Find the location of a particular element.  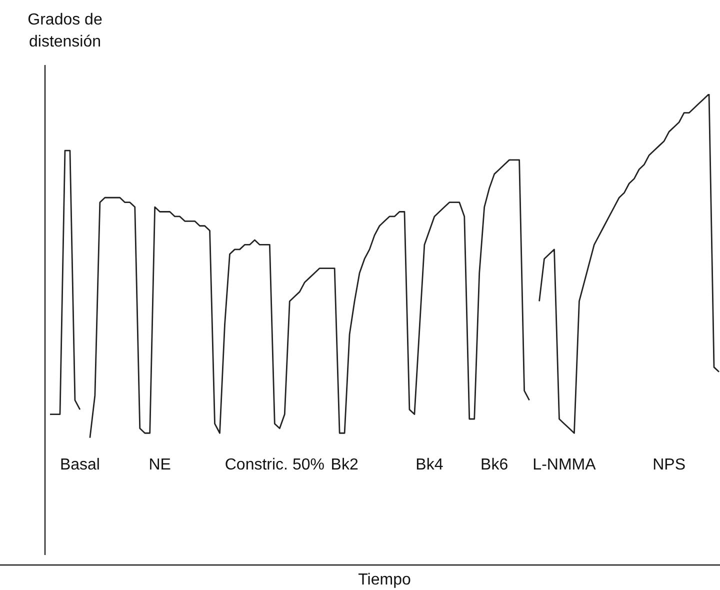

x-tick-label: Bk6 is located at coordinates (494, 465).